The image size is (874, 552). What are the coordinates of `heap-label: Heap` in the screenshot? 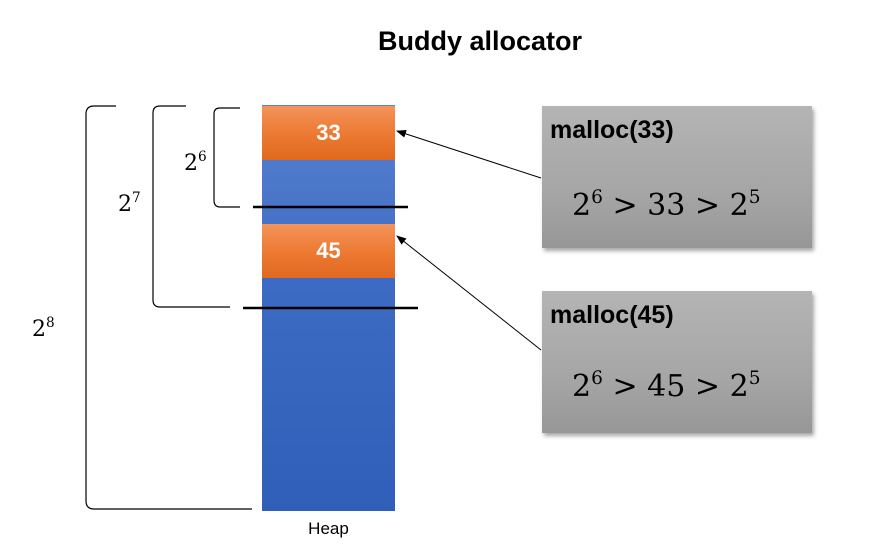 It's located at (328, 528).